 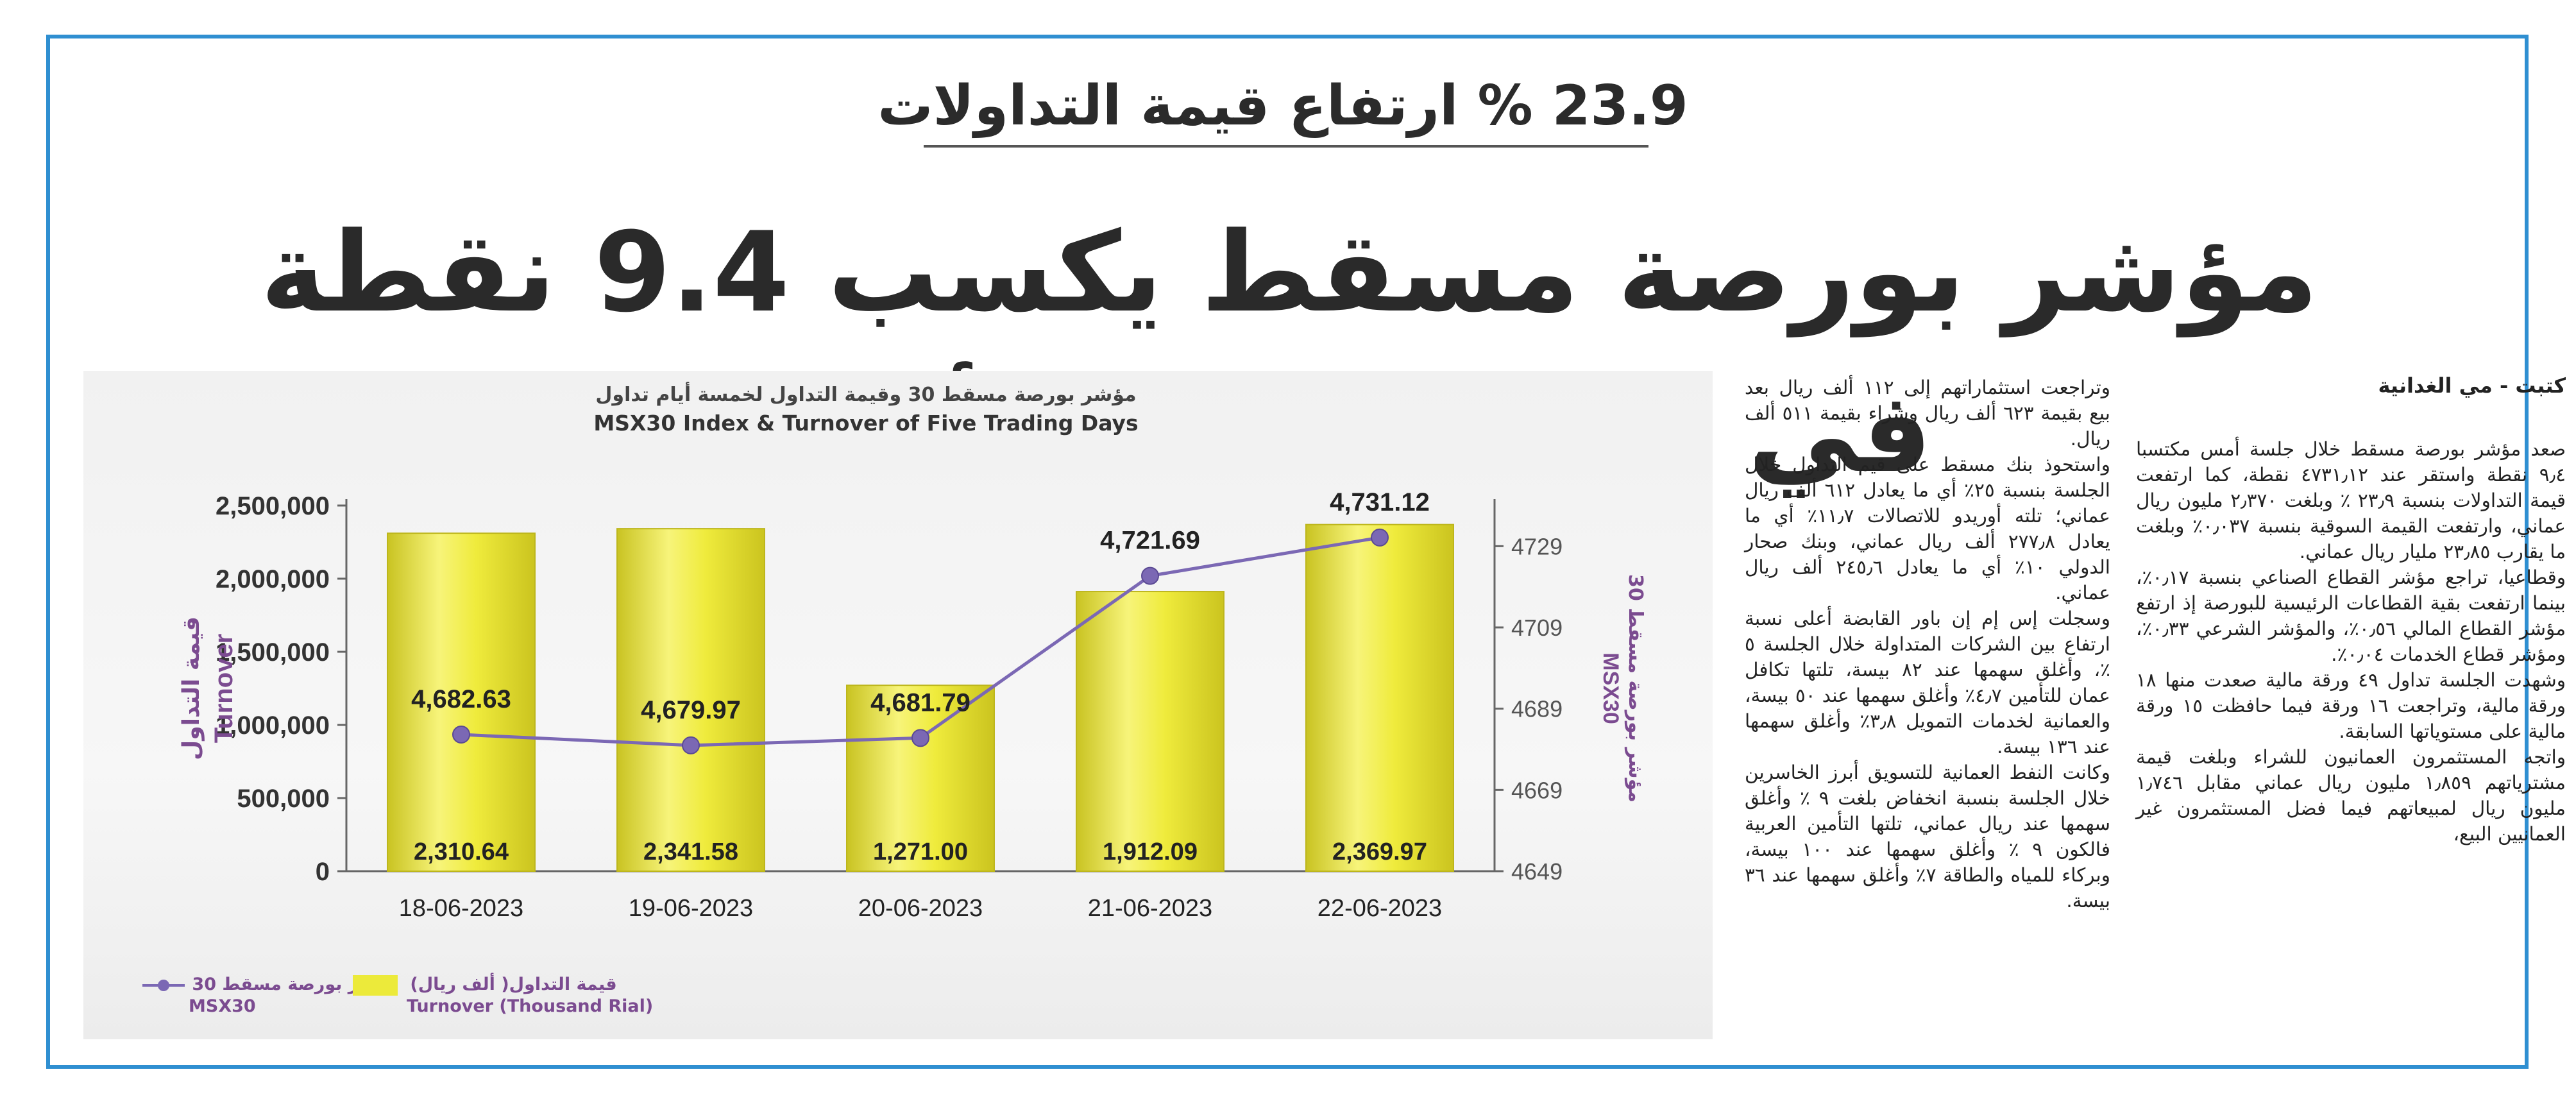 What do you see at coordinates (691, 710) in the screenshot?
I see `msx30-point-label: 4,679.97` at bounding box center [691, 710].